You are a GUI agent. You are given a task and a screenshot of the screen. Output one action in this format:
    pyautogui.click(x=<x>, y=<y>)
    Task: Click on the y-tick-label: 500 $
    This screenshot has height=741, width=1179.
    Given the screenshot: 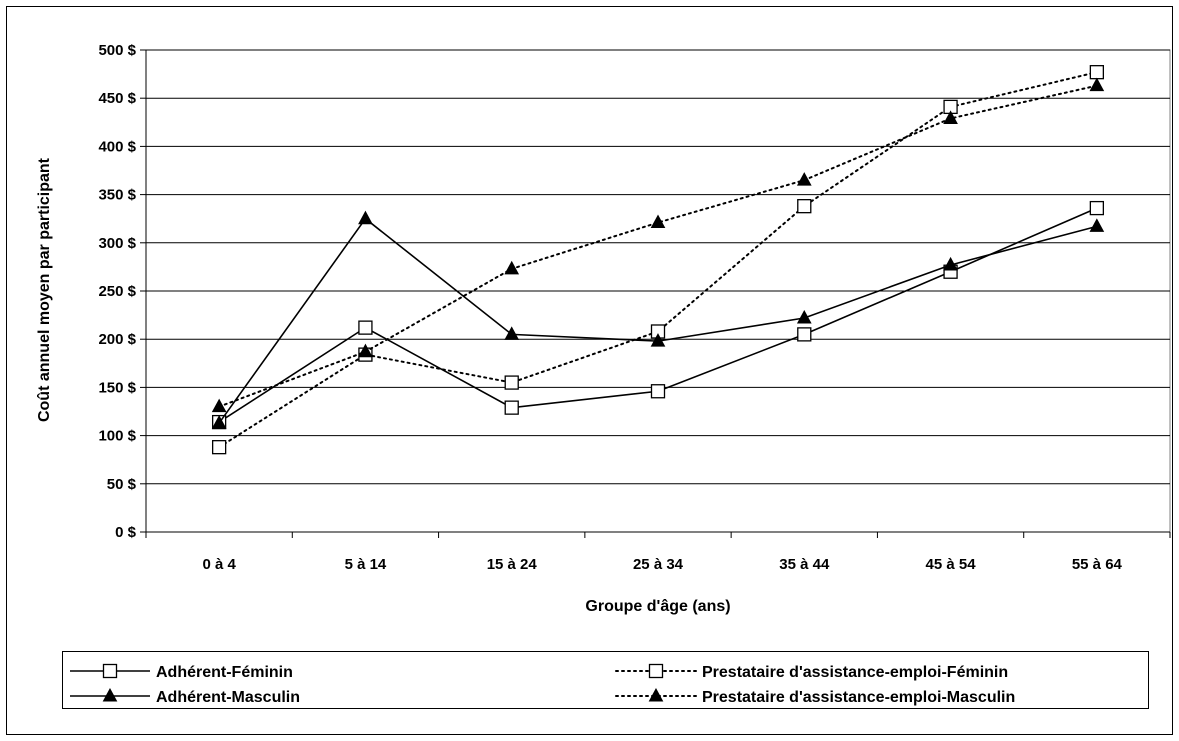 What is the action you would take?
    pyautogui.click(x=117, y=50)
    